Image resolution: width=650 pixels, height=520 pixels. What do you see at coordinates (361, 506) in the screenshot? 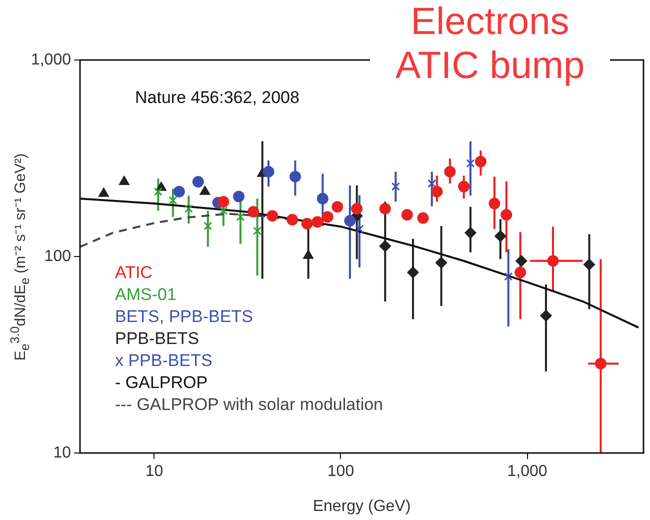
I see `x-axis-title: Energy (GeV)` at bounding box center [361, 506].